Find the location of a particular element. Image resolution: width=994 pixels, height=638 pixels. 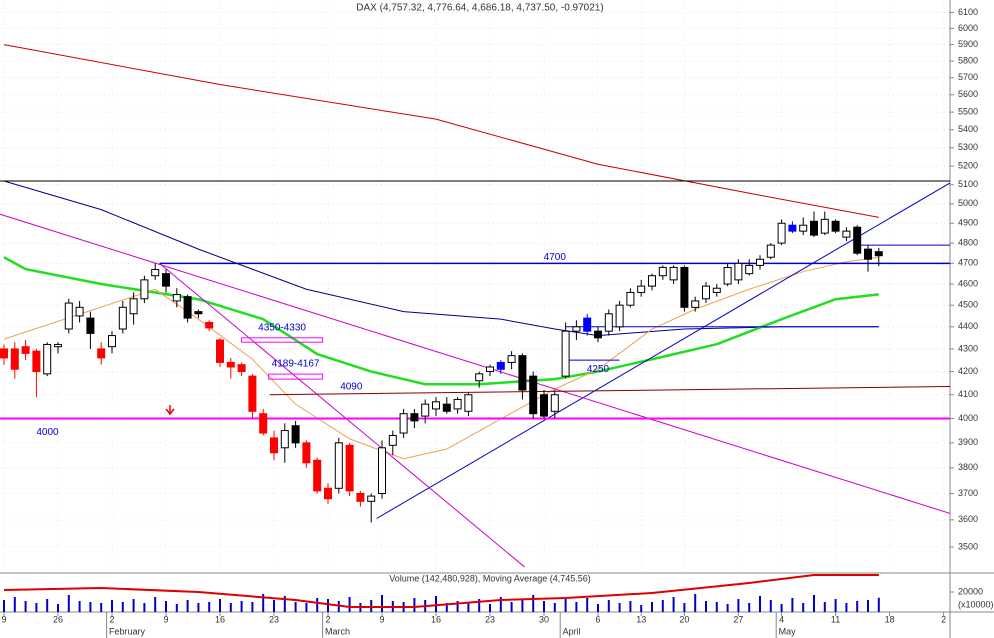

y-tick-label: 4700 is located at coordinates (968, 263).